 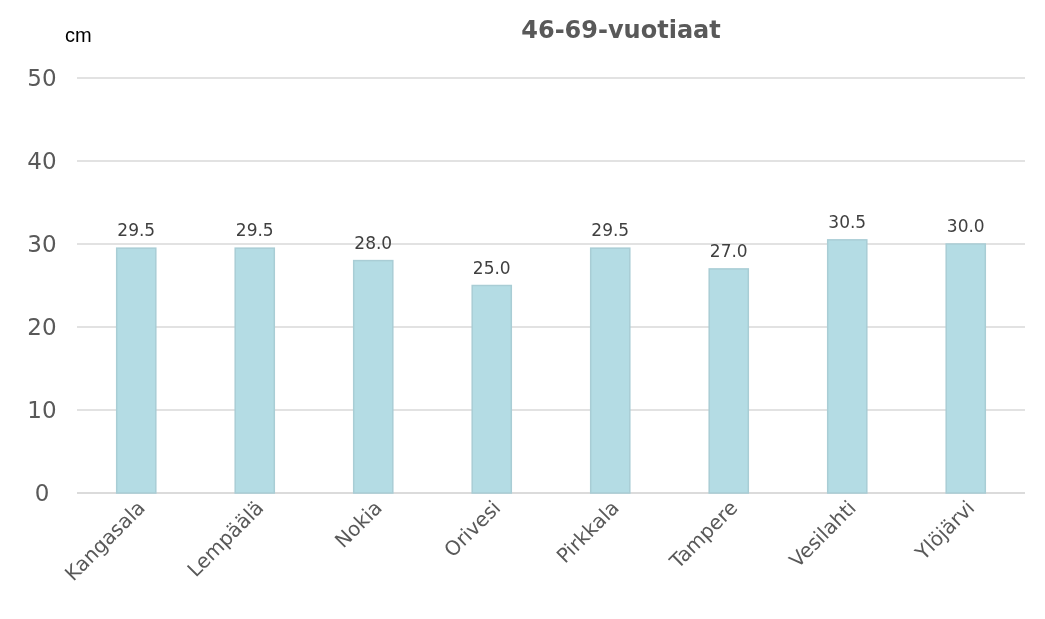 What do you see at coordinates (42, 244) in the screenshot?
I see `y-tick-label: 30` at bounding box center [42, 244].